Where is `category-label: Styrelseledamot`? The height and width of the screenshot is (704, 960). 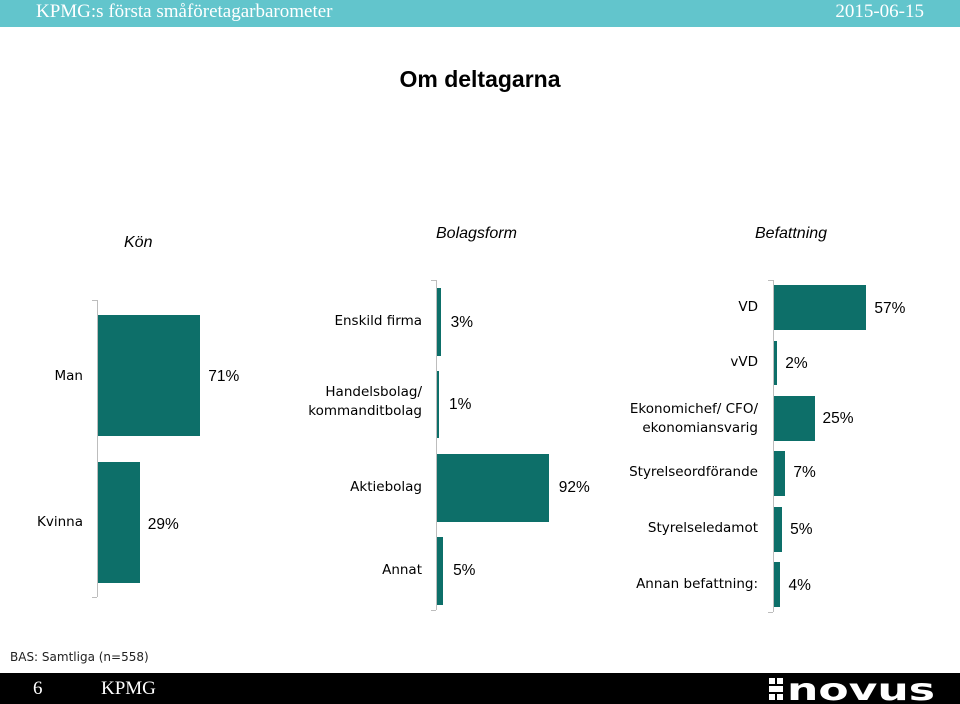 category-label: Styrelseledamot is located at coordinates (702, 528).